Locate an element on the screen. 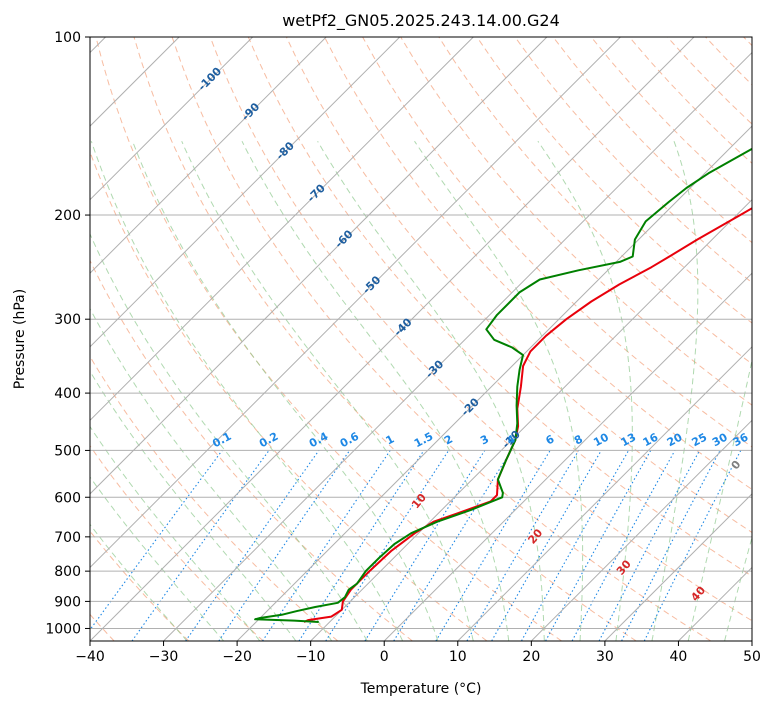 The width and height of the screenshot is (775, 708). y-axis-label: Pressure (hPa) is located at coordinates (20, 339).